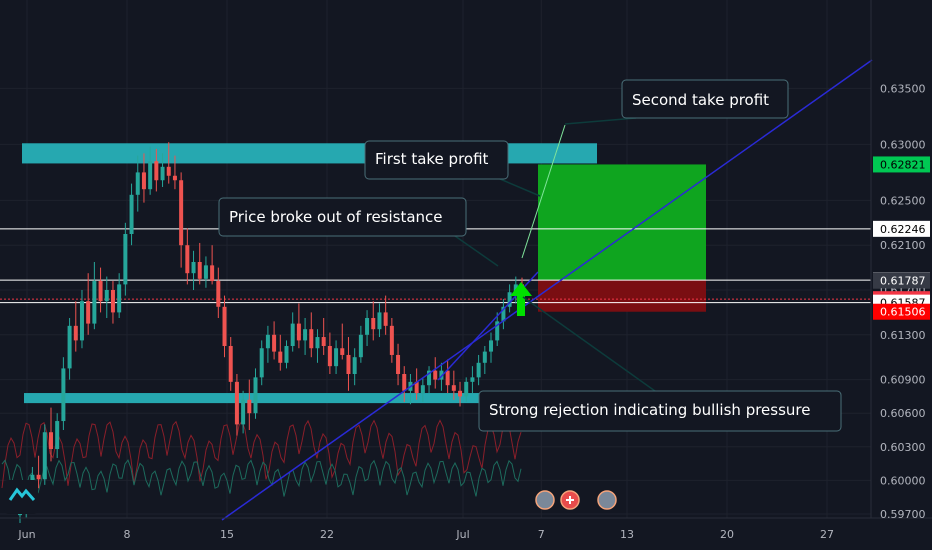  I want to click on stop-loss-zone, so click(622, 296).